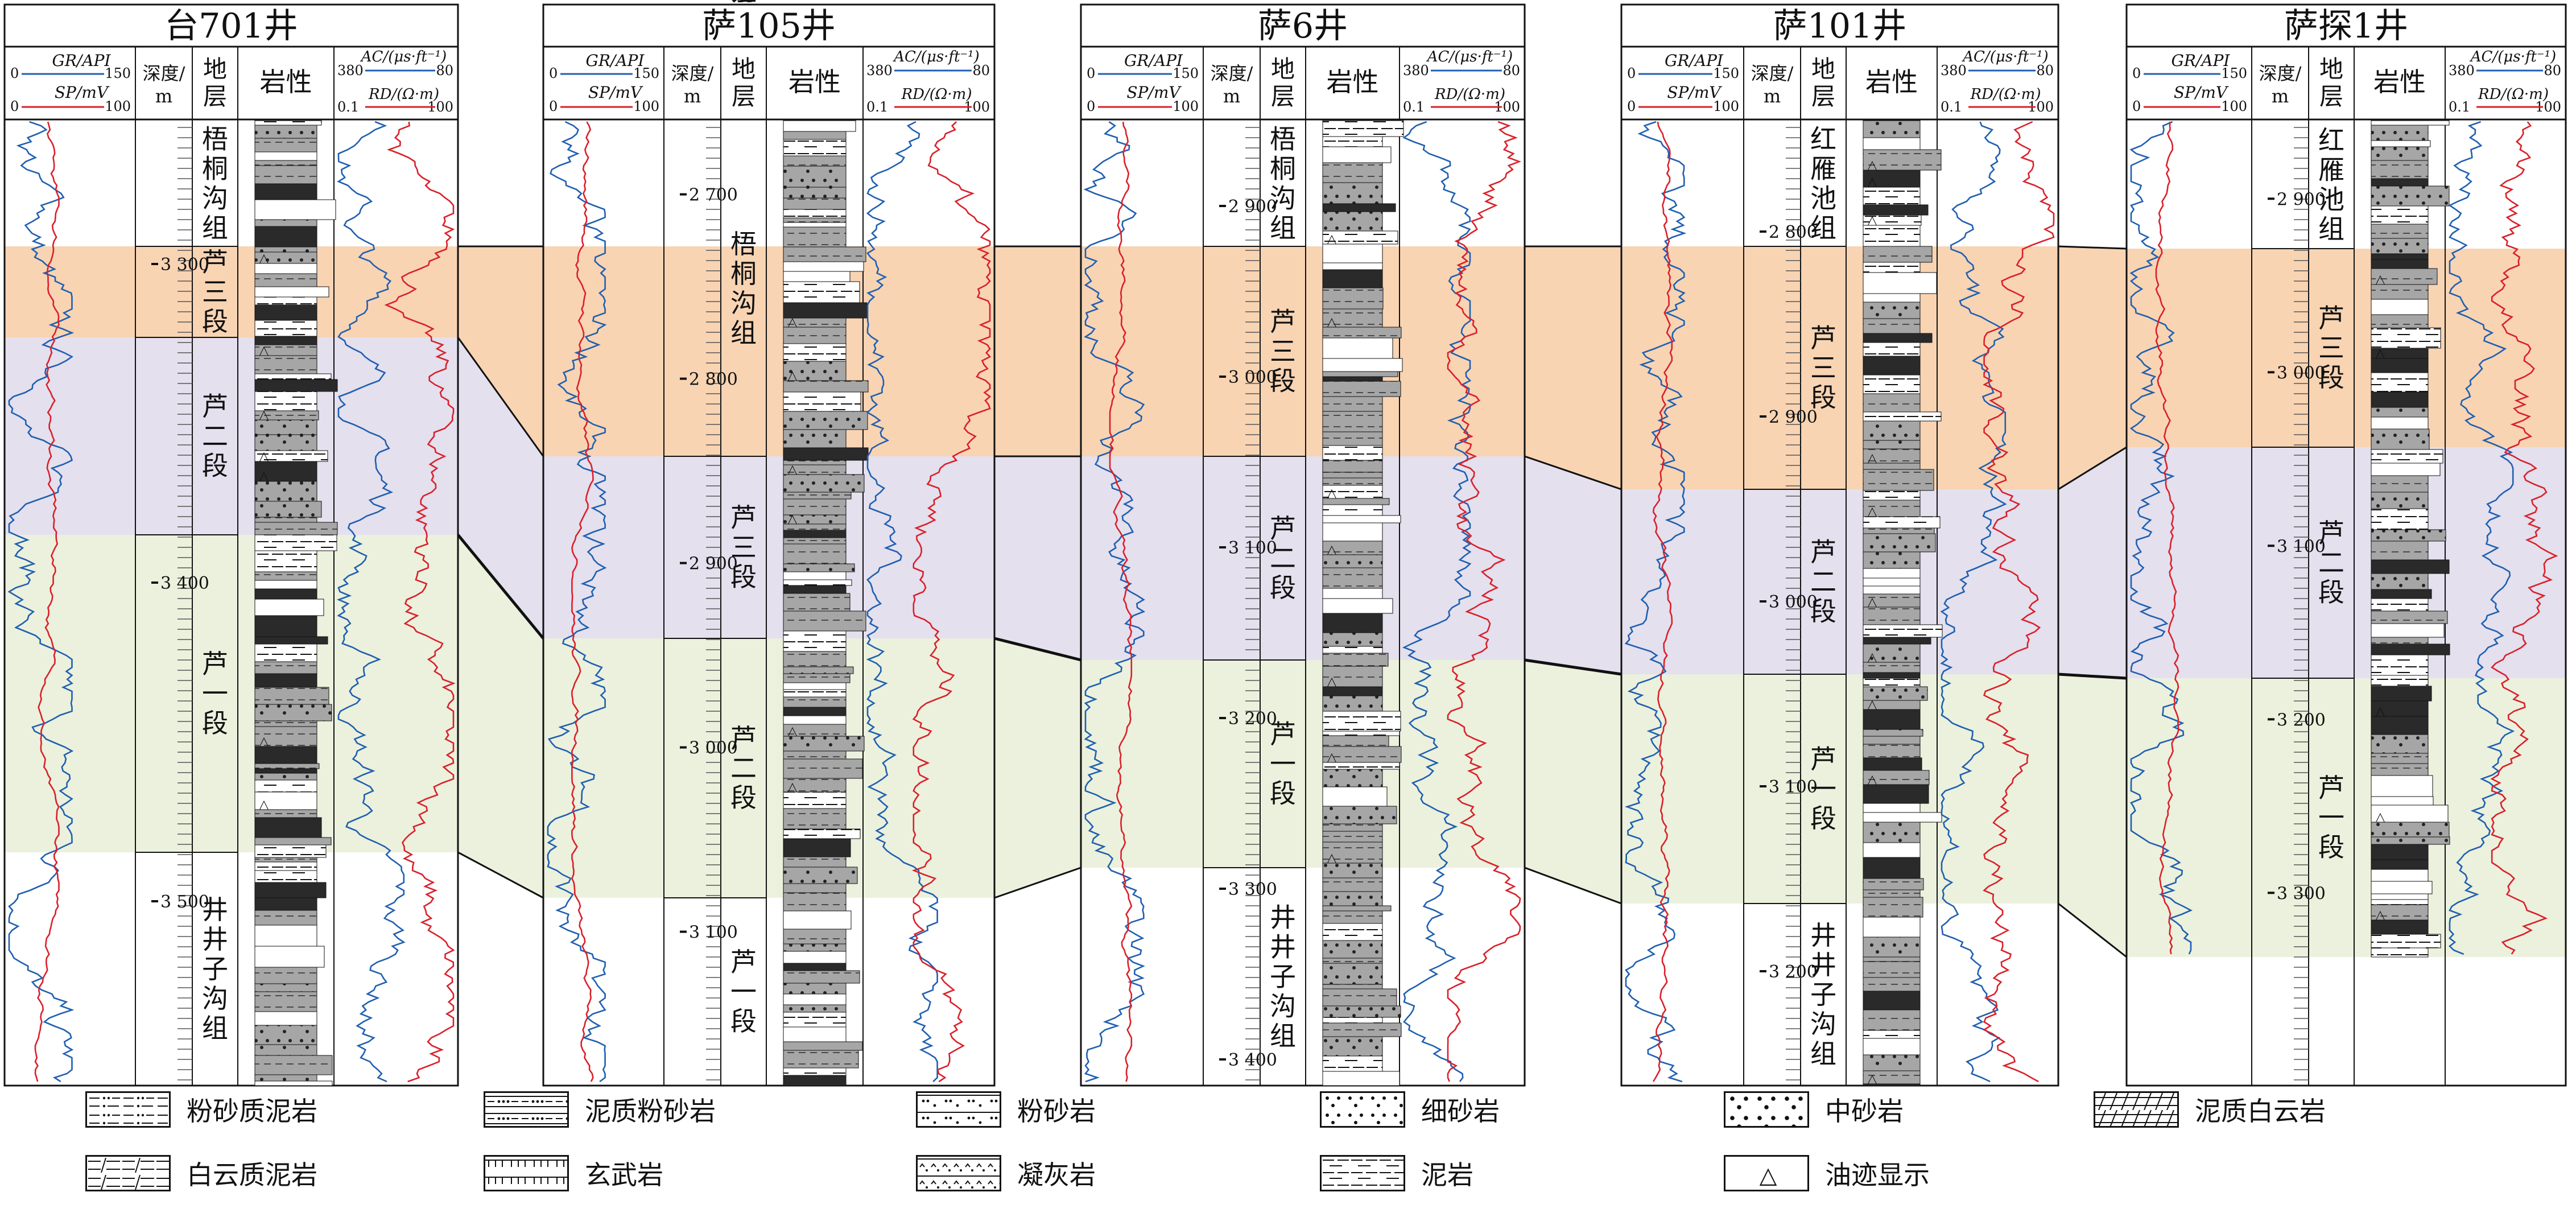 The image size is (2576, 1221). I want to click on gr-min: 0, so click(1632, 73).